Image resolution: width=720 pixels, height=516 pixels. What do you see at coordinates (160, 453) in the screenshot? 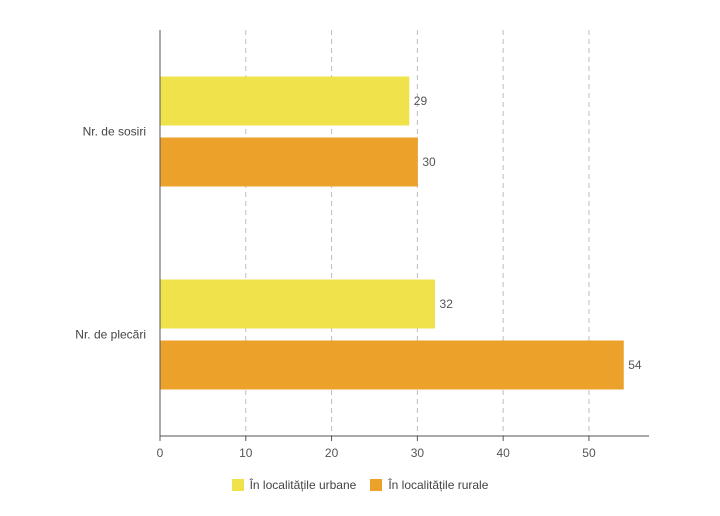
I see `x-tick-label: 0` at bounding box center [160, 453].